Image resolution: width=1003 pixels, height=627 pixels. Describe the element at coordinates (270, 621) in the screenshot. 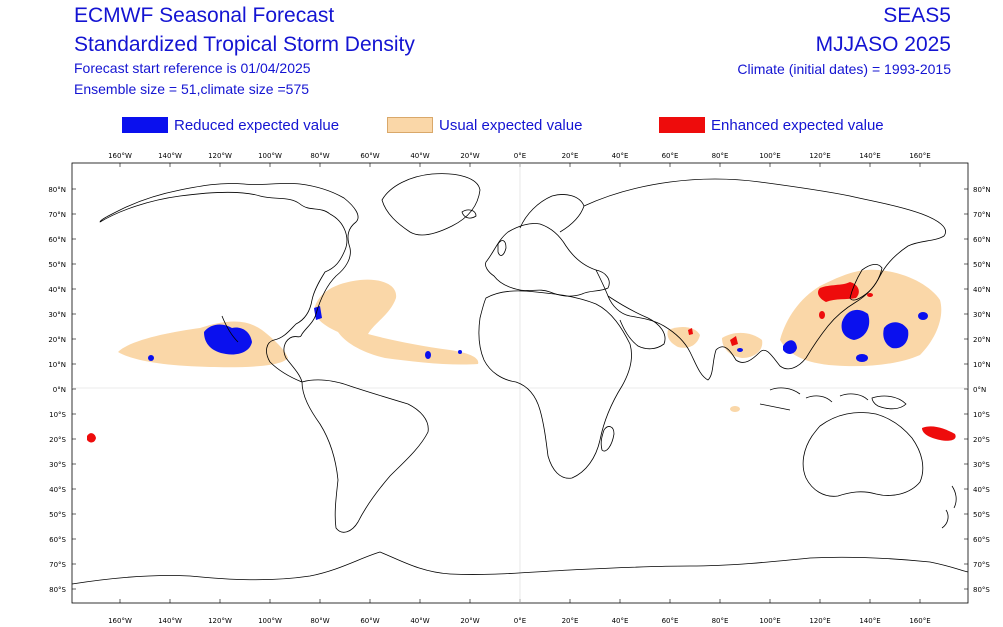

I see `lon-tick-label-bottom: 100°W` at that location.